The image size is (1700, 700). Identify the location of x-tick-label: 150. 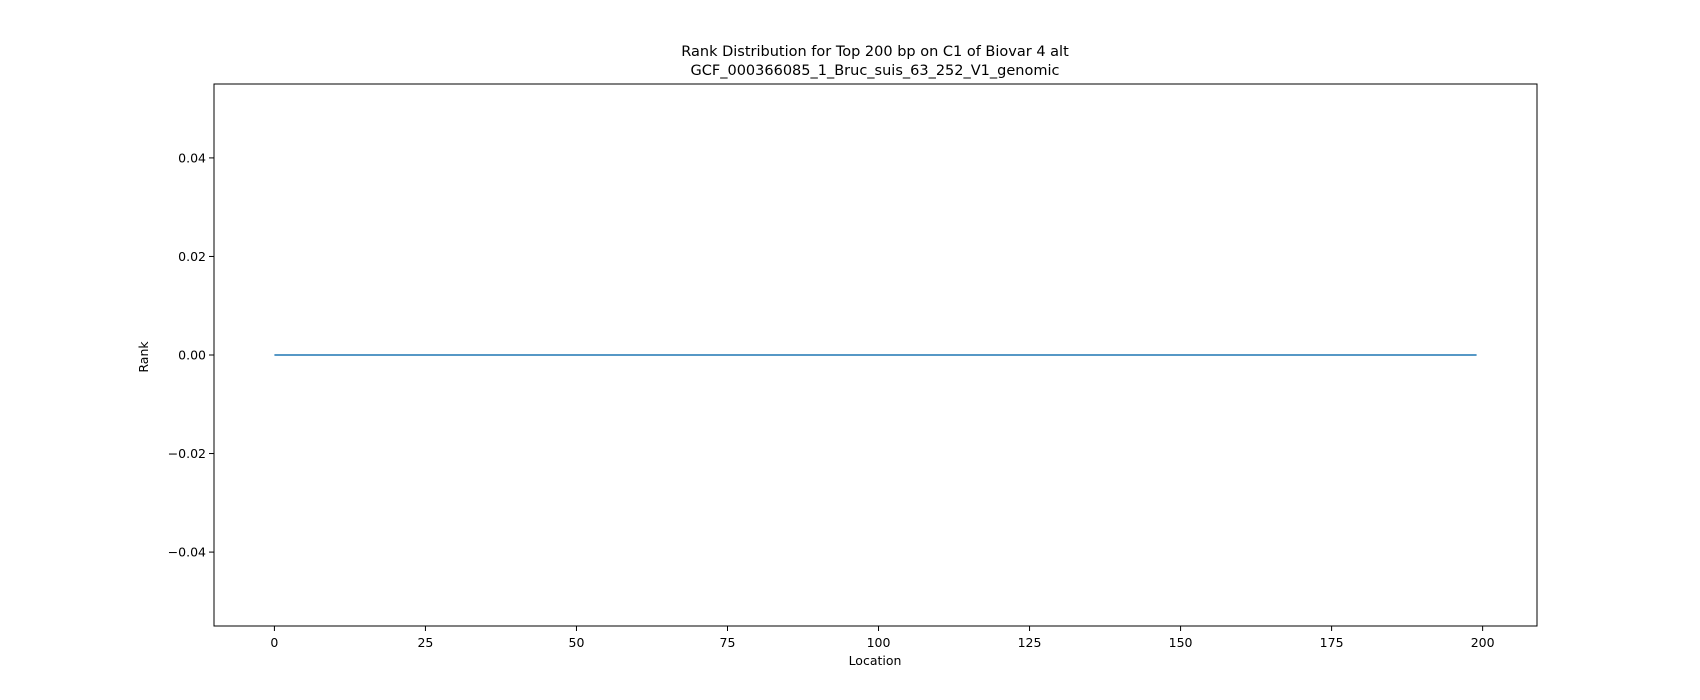
(1181, 642).